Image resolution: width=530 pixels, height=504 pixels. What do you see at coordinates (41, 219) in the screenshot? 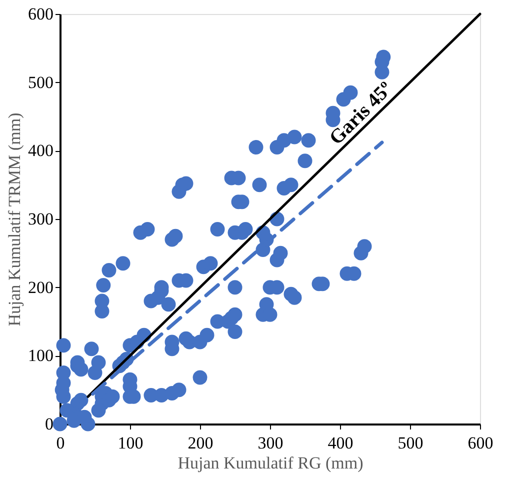
I see `y-tick-label: 300` at bounding box center [41, 219].